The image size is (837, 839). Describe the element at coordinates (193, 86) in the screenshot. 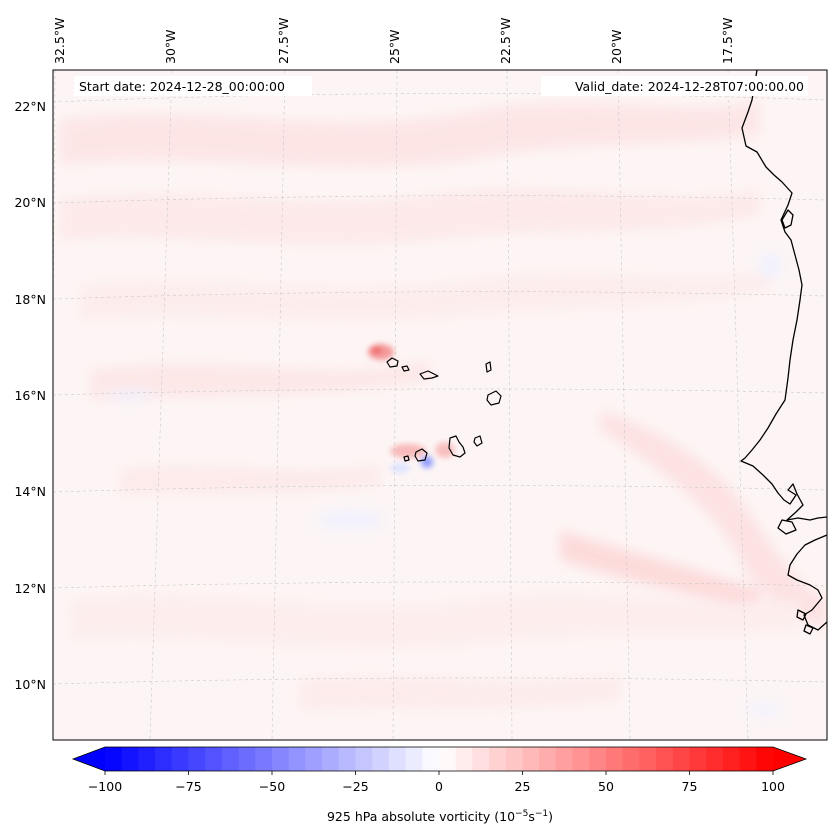

I see `start-date-box` at that location.